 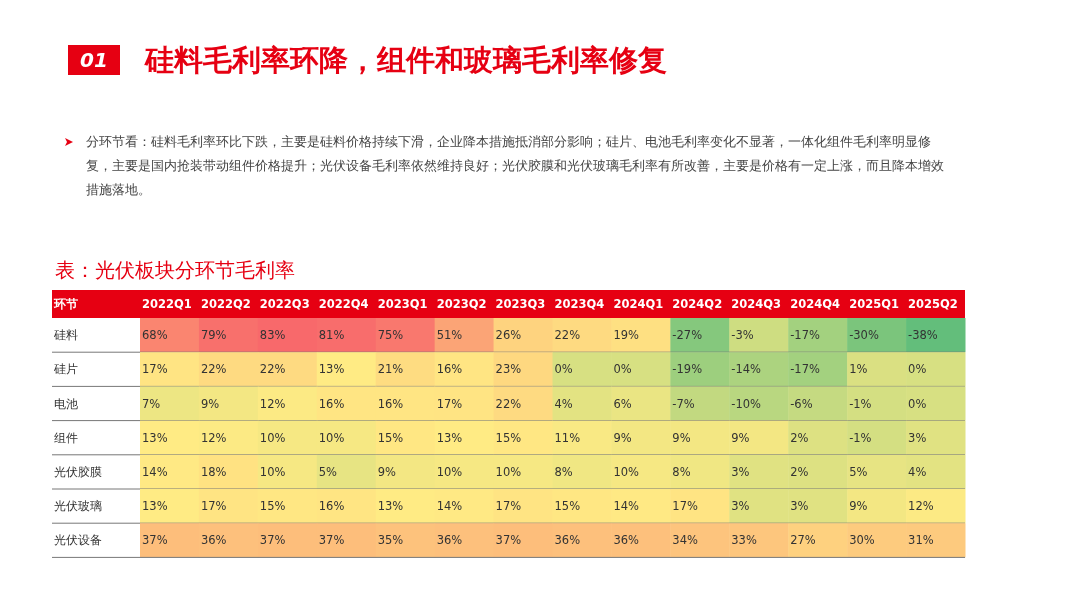 What do you see at coordinates (155, 335) in the screenshot?
I see `data-label: 68%` at bounding box center [155, 335].